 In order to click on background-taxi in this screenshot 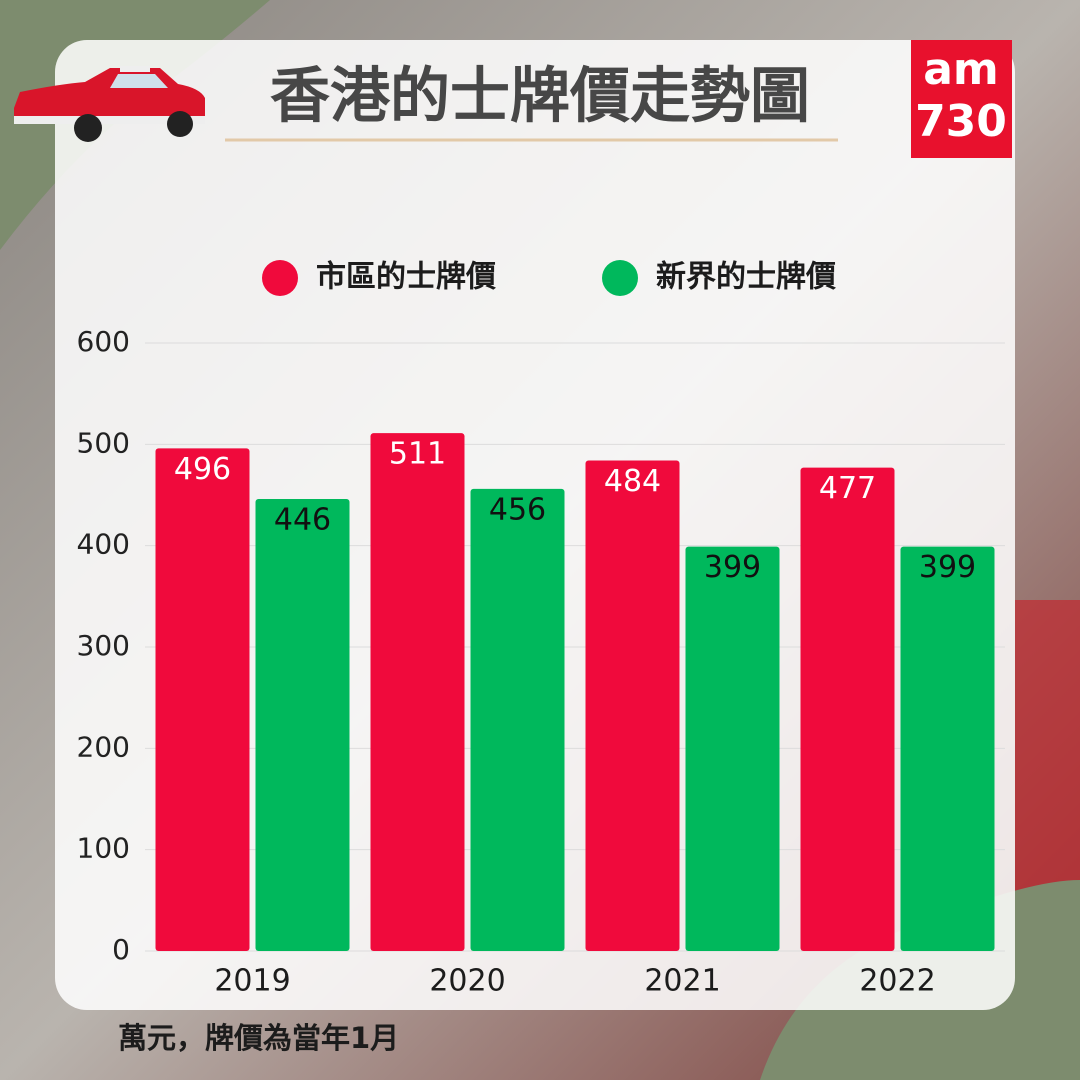, I will do `click(1047, 750)`.